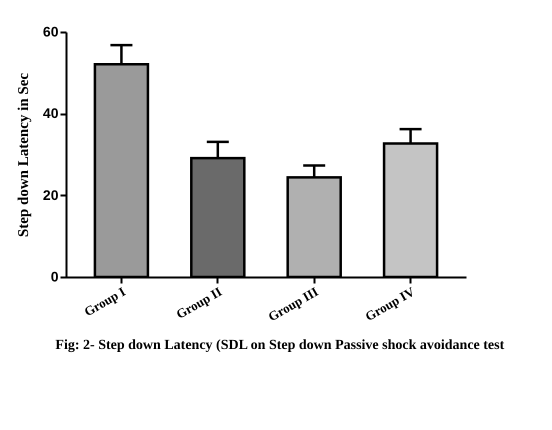  I want to click on x-tick-label: Group II, so click(199, 303).